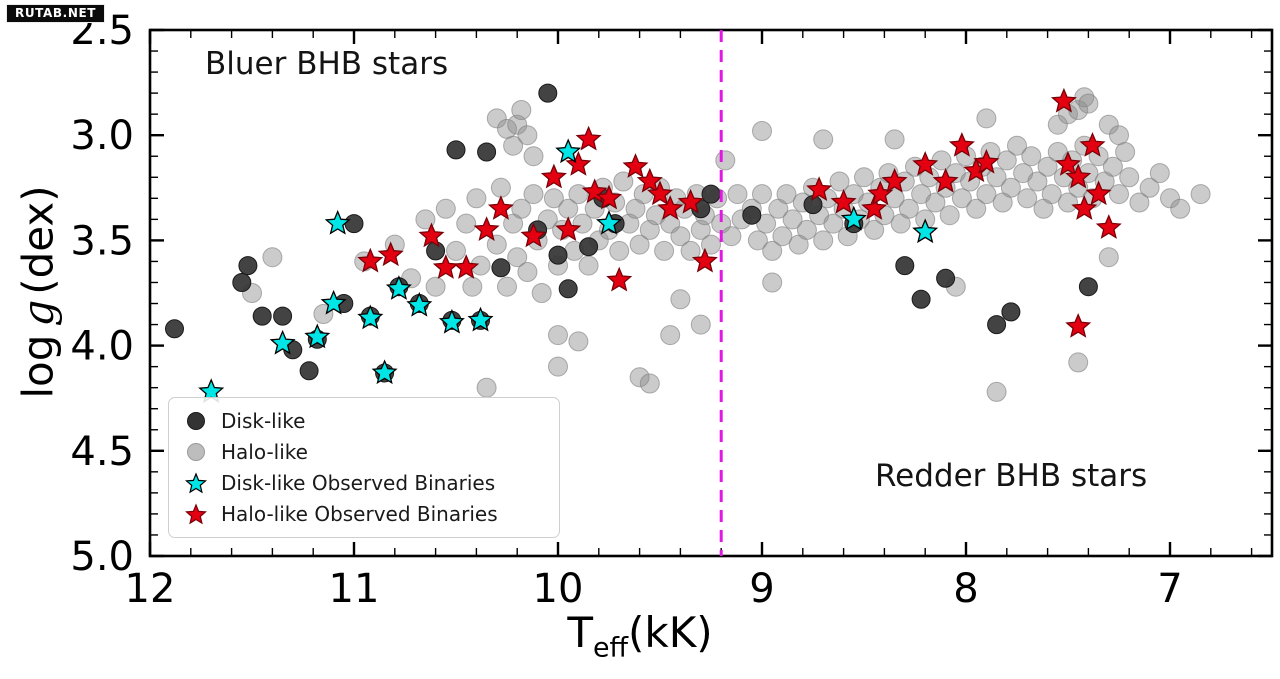 This screenshot has height=679, width=1280. What do you see at coordinates (56, 13) in the screenshot?
I see `watermark-badge: RUTAB.NET` at bounding box center [56, 13].